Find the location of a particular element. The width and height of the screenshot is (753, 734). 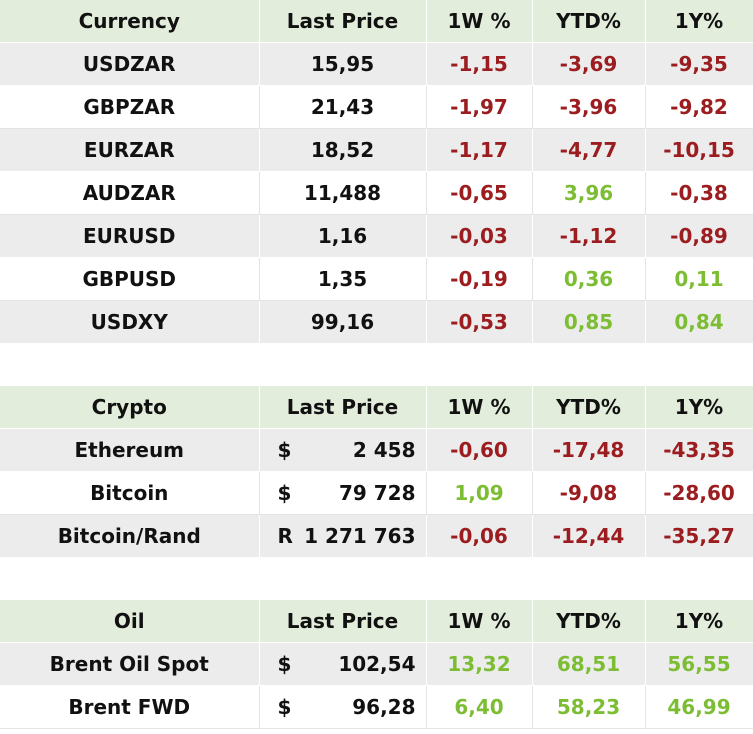

change-1w: -0,19 is located at coordinates (479, 279).